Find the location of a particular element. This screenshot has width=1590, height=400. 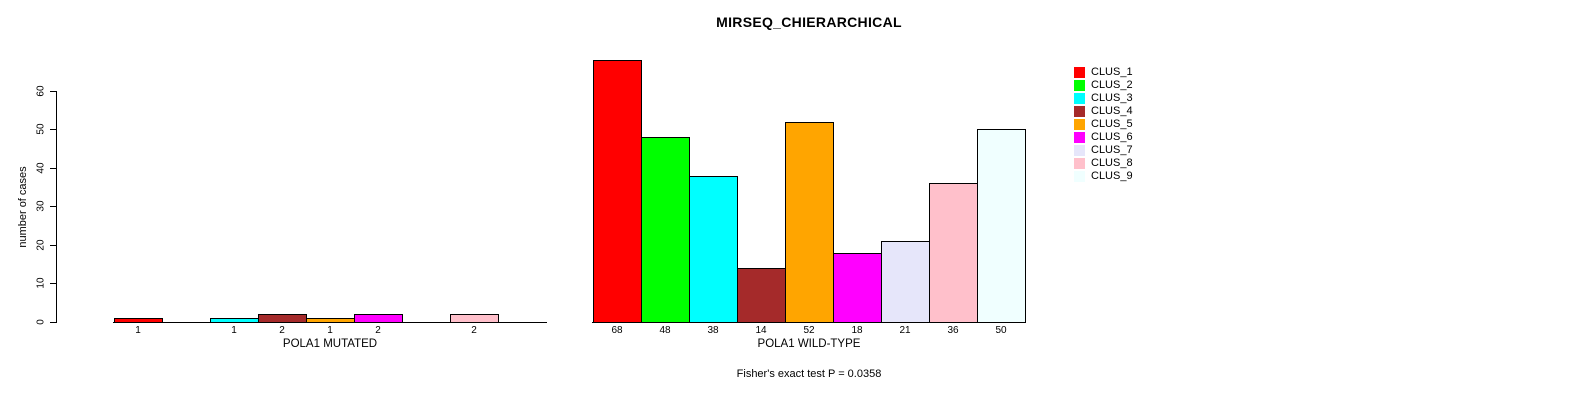

y-tick-label: 30 is located at coordinates (41, 206).